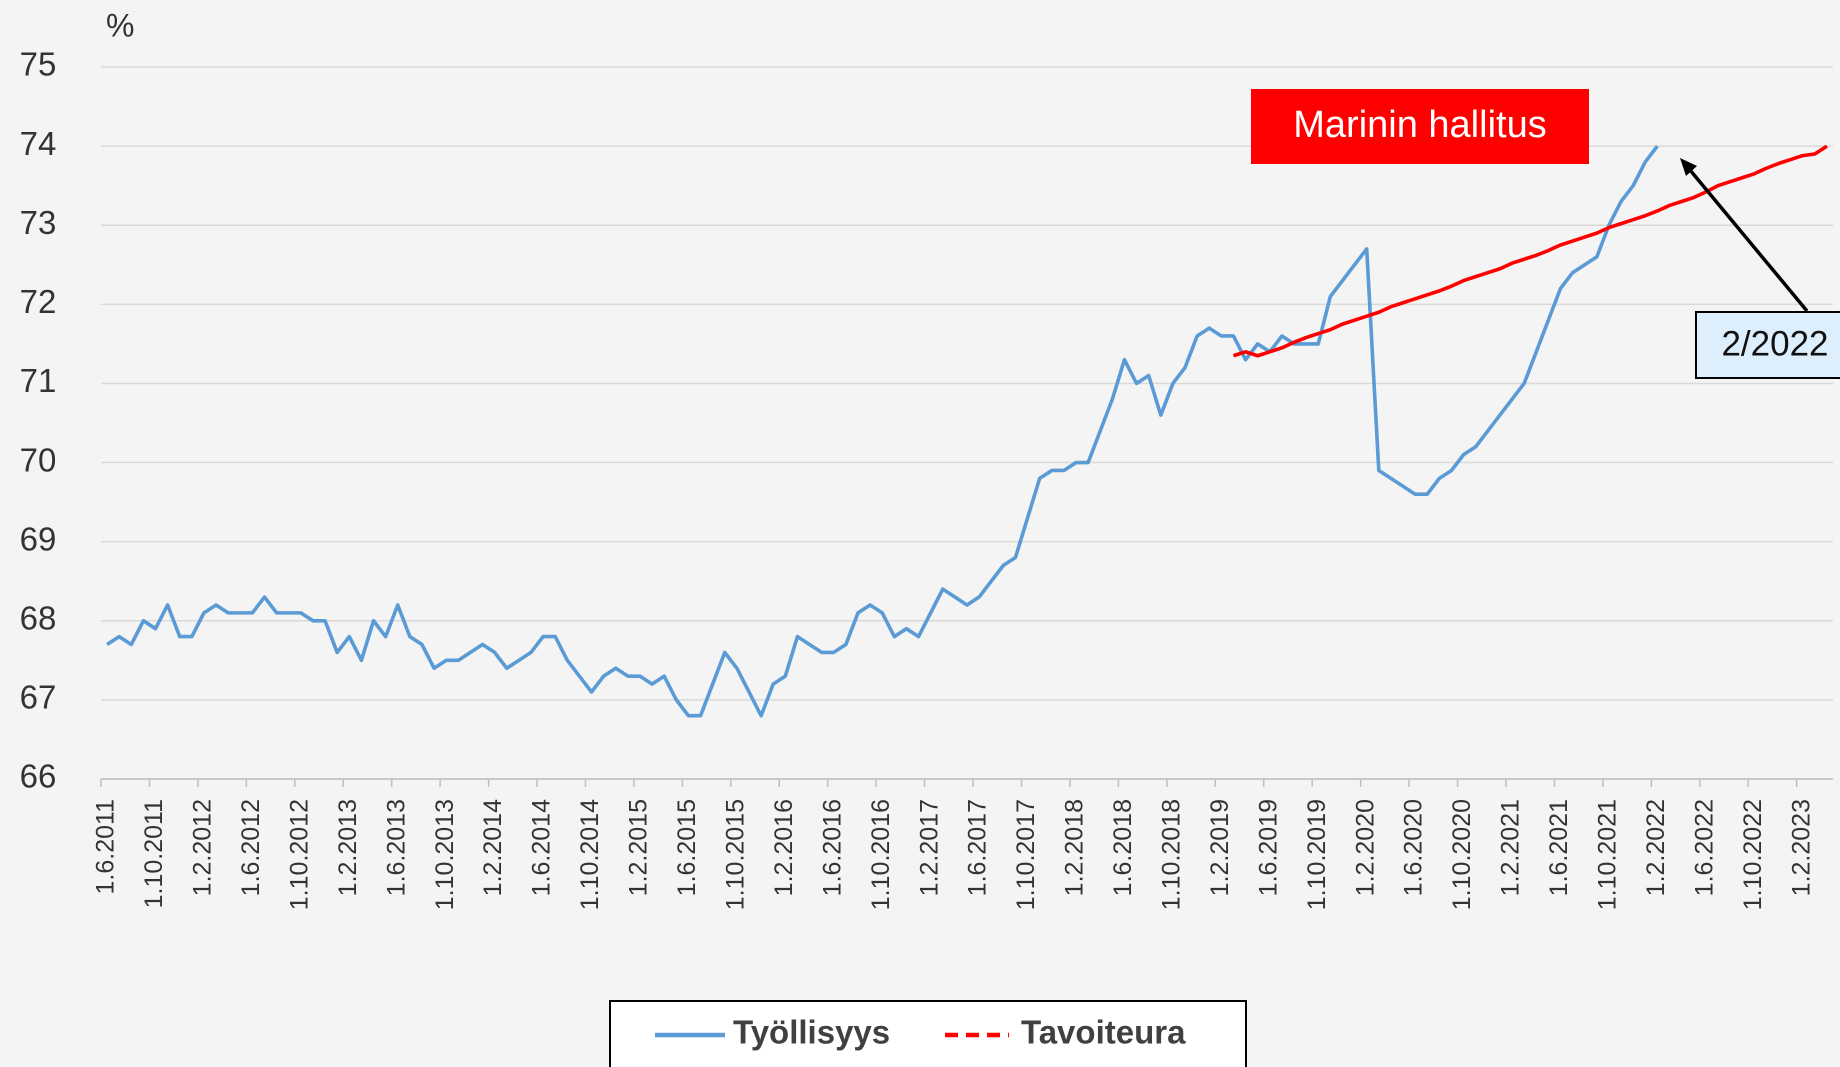 The image size is (1840, 1067). Describe the element at coordinates (396, 847) in the screenshot. I see `x-tick-label: 1.6.2013` at that location.